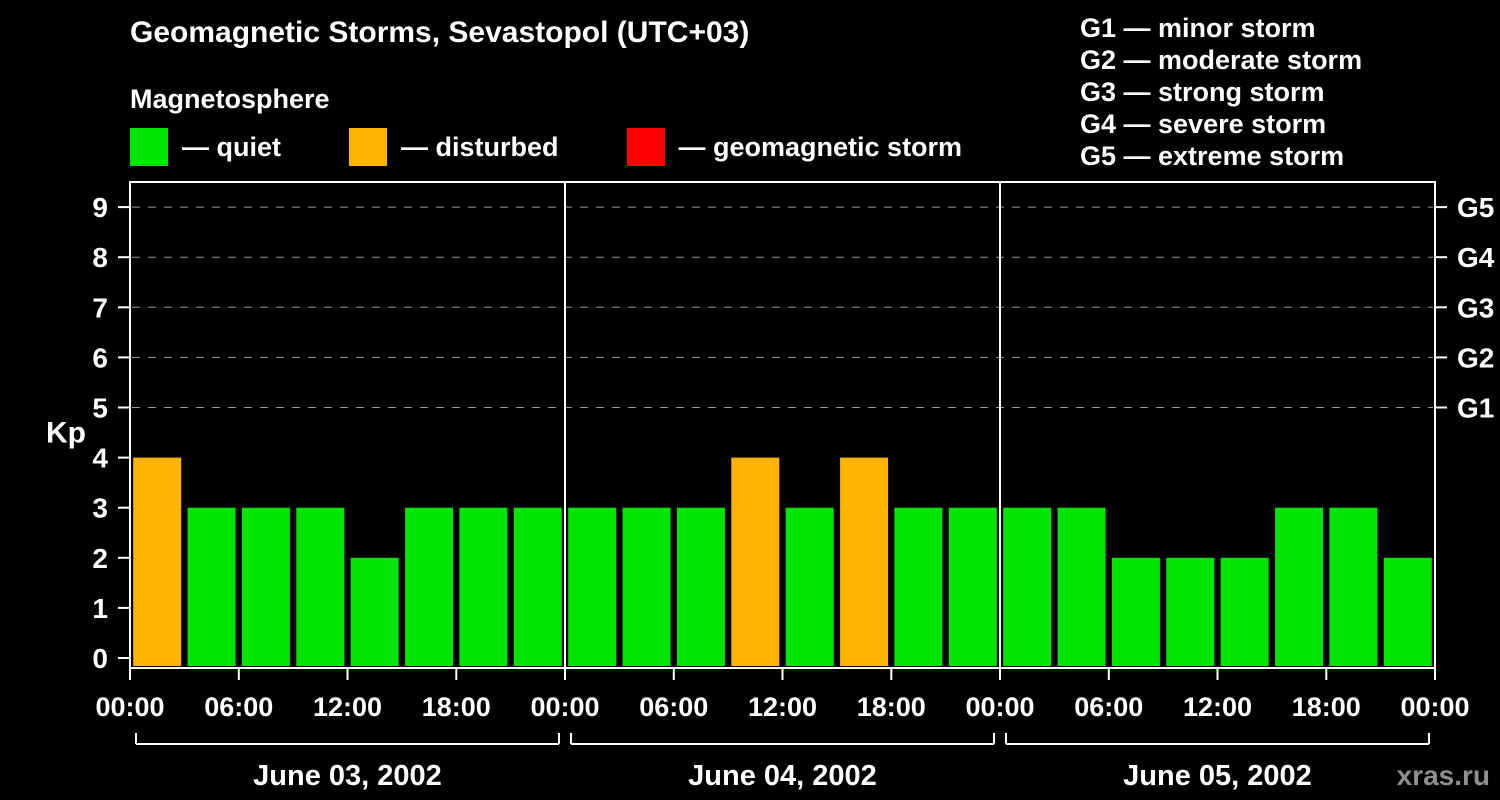 This screenshot has height=800, width=1500. What do you see at coordinates (100, 458) in the screenshot?
I see `y-tick-label: 4` at bounding box center [100, 458].